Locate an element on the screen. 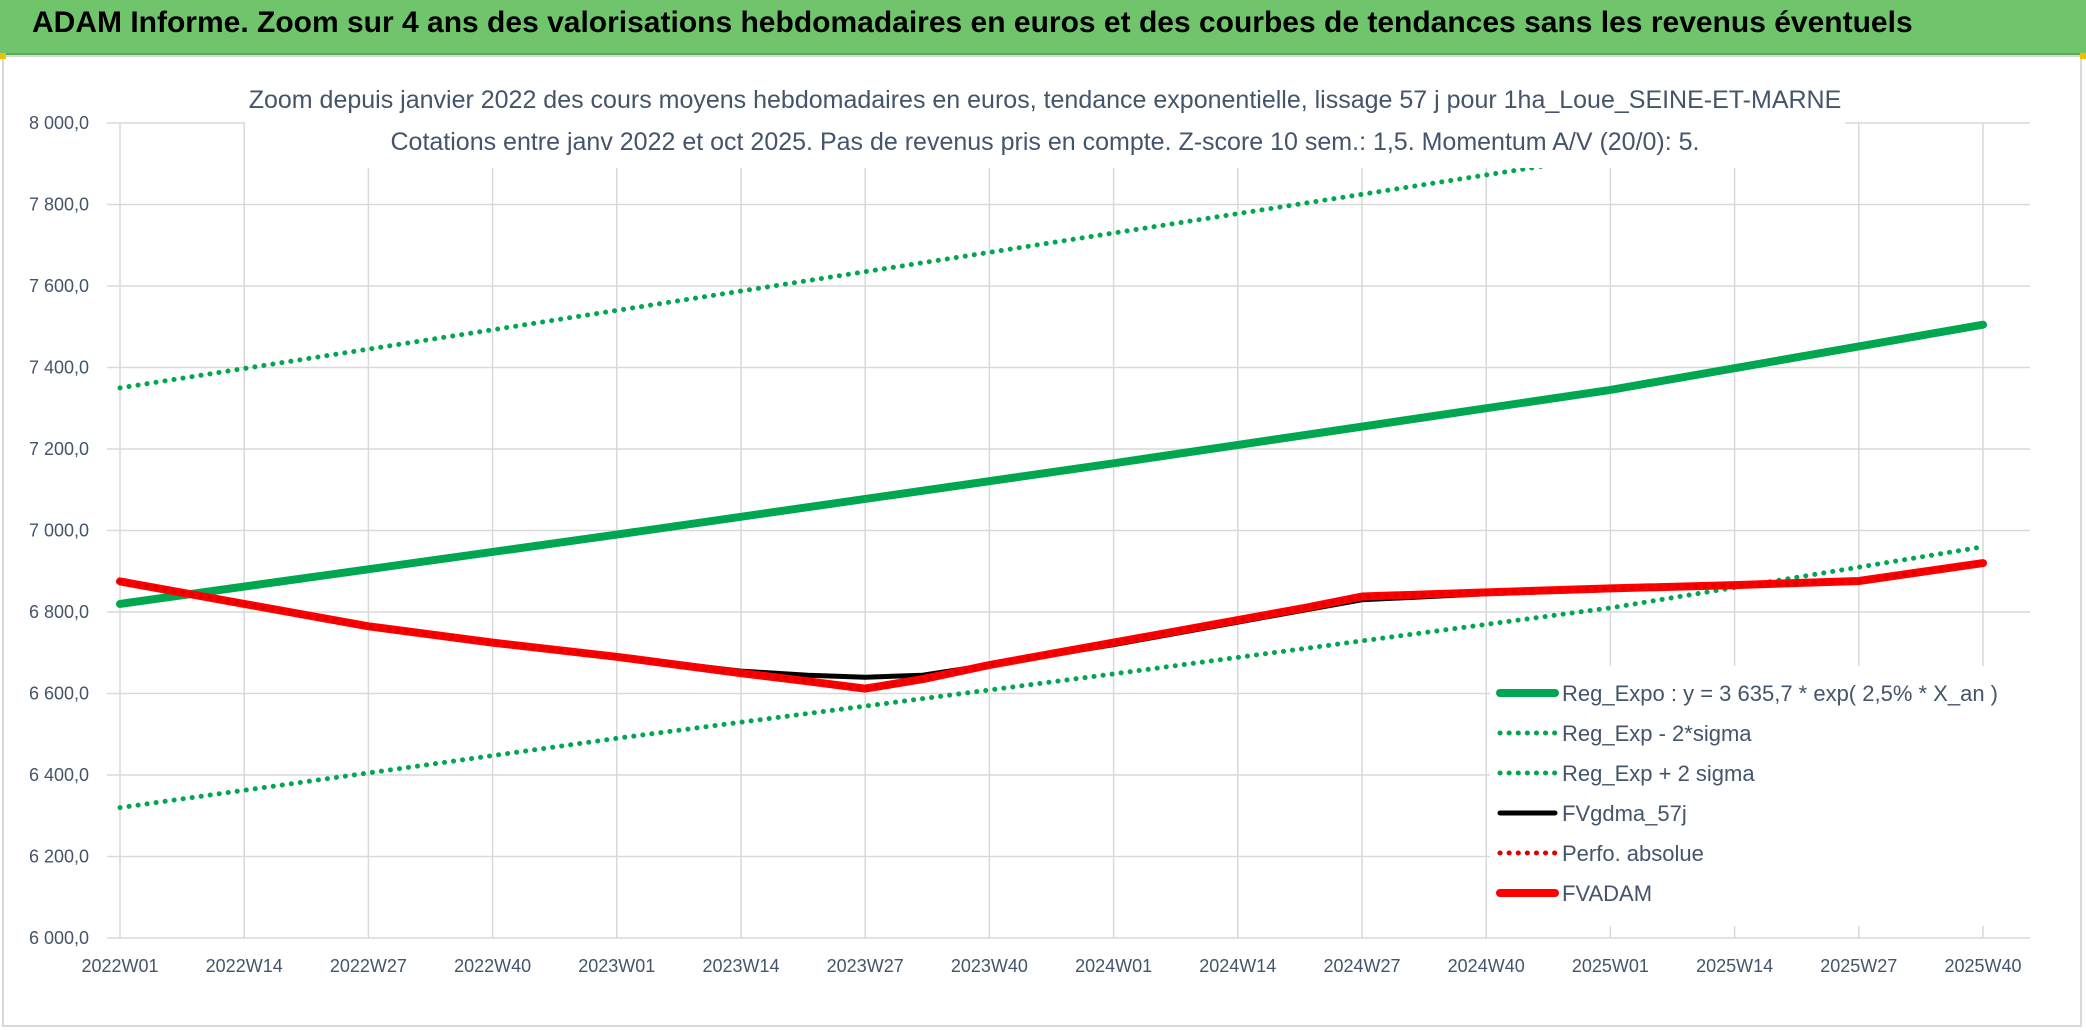 The height and width of the screenshot is (1031, 2086). y-tick-label: 7 400,0 is located at coordinates (59, 368).